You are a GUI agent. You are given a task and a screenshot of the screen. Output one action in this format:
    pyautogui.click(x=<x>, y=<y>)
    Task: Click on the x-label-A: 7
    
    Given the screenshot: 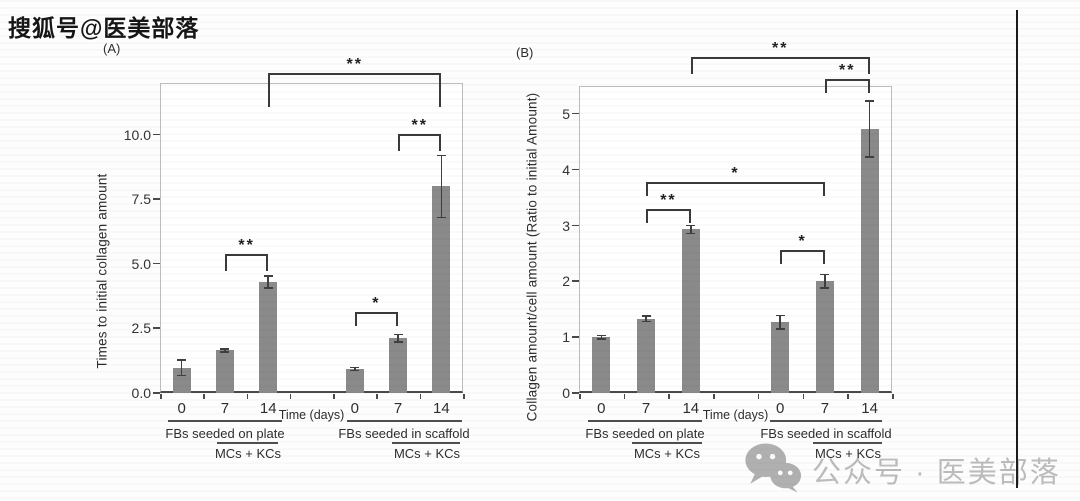 What is the action you would take?
    pyautogui.click(x=398, y=408)
    